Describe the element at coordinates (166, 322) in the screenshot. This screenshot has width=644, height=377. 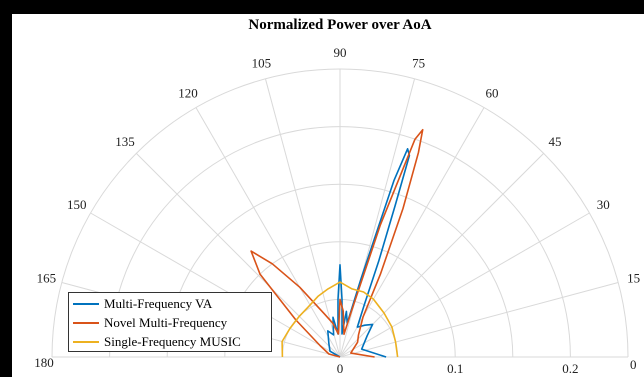
I see `legend-label: Novel Multi-Frequency` at that location.